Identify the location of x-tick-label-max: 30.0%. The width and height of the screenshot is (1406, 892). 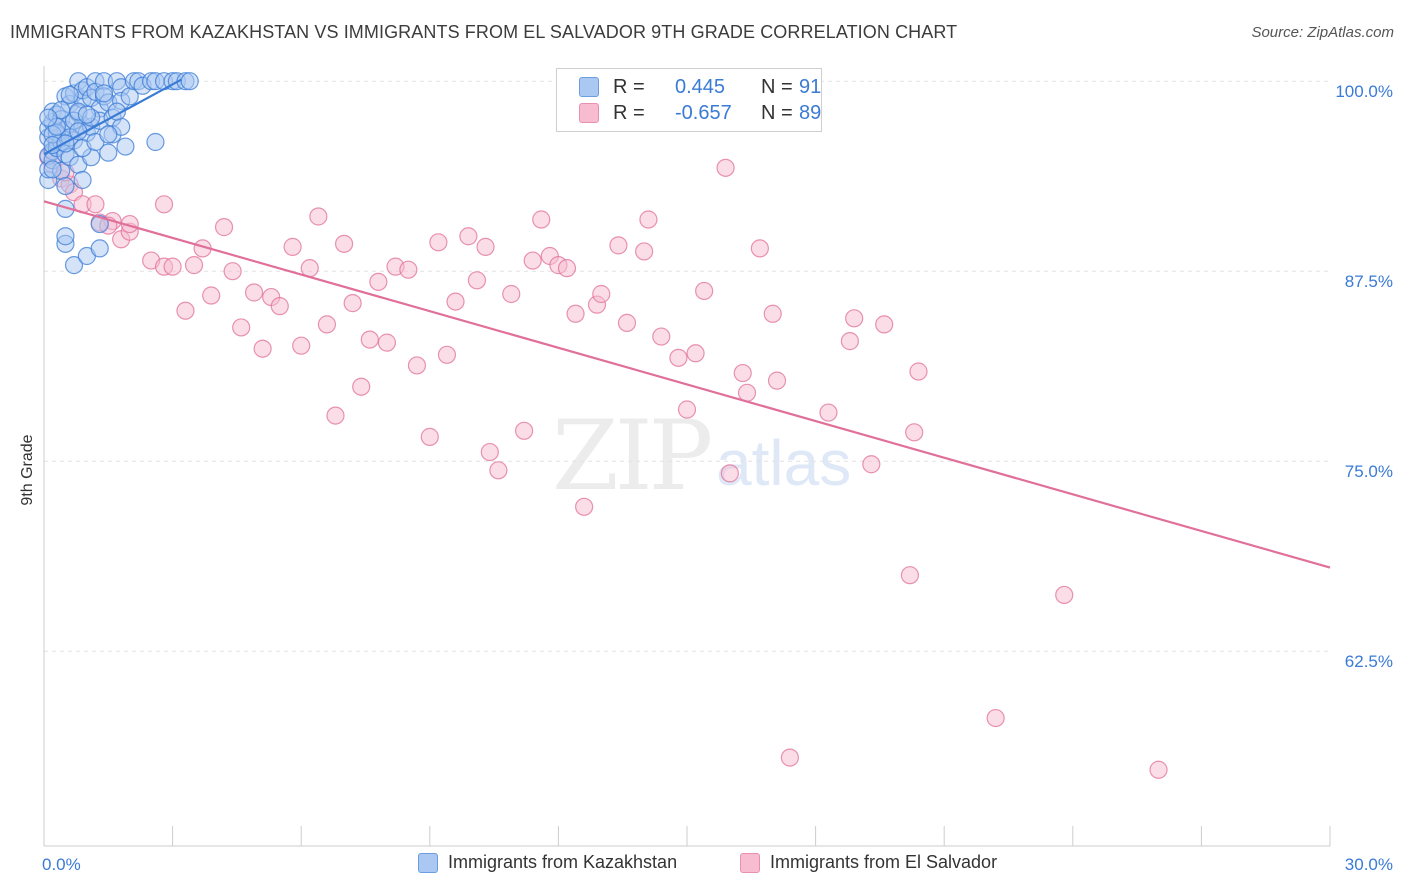
(1369, 864).